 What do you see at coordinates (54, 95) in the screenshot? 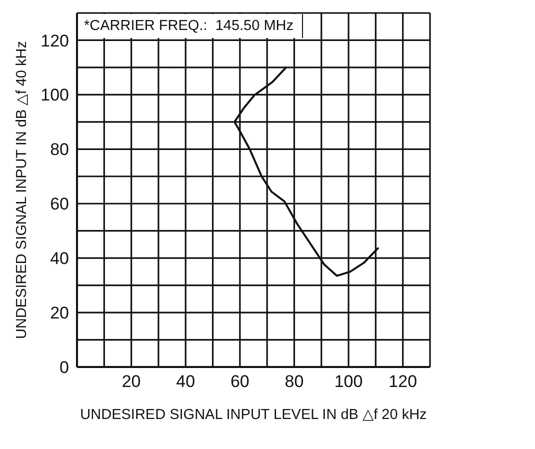
I see `y-tick-label: 100` at bounding box center [54, 95].